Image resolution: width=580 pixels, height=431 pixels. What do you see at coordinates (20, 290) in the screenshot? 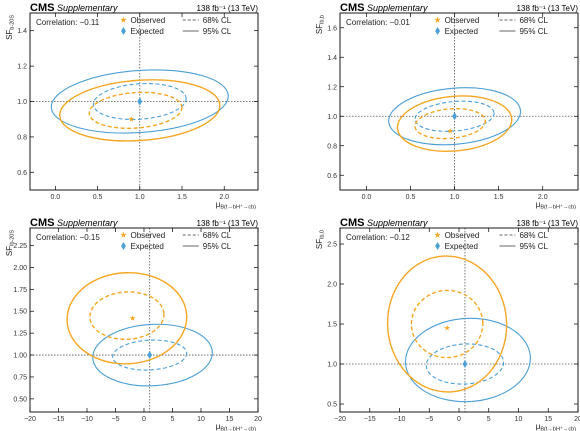
I see `y-tick-label: 1.75` at bounding box center [20, 290].